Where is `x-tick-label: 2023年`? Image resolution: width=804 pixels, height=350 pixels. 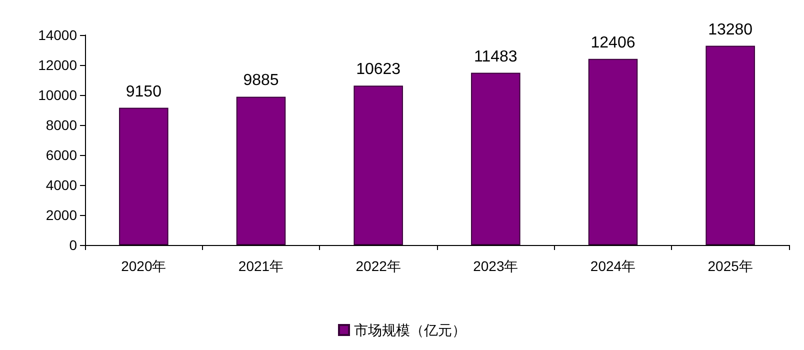 x-tick-label: 2023年 is located at coordinates (495, 266).